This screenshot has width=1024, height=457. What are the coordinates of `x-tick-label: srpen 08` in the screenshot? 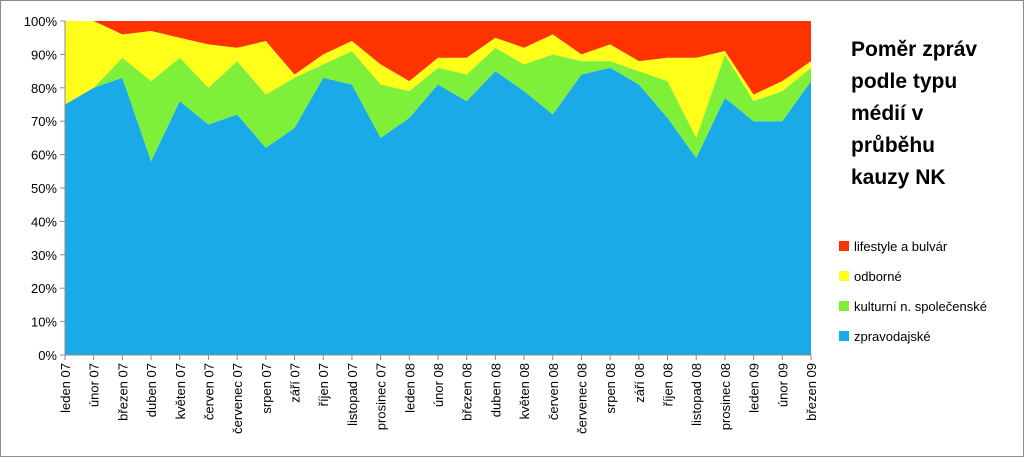 It's located at (610, 388).